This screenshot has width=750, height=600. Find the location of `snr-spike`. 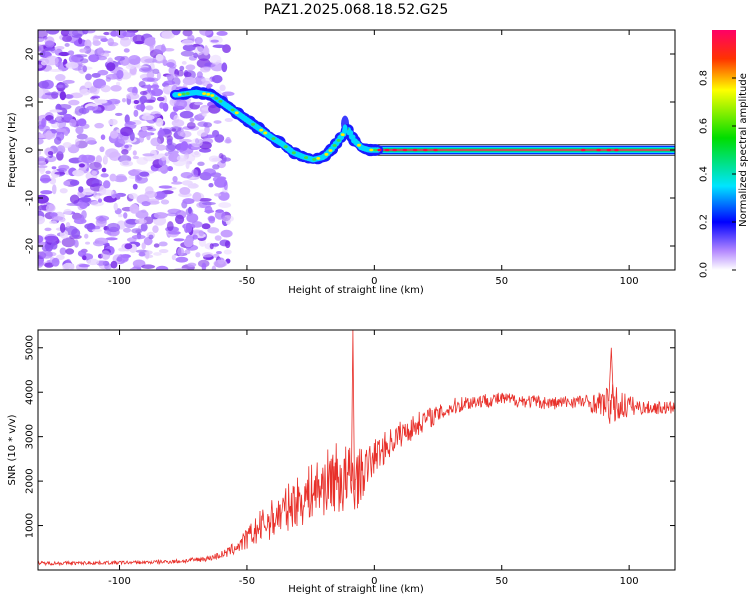

snr-spike is located at coordinates (611, 379).